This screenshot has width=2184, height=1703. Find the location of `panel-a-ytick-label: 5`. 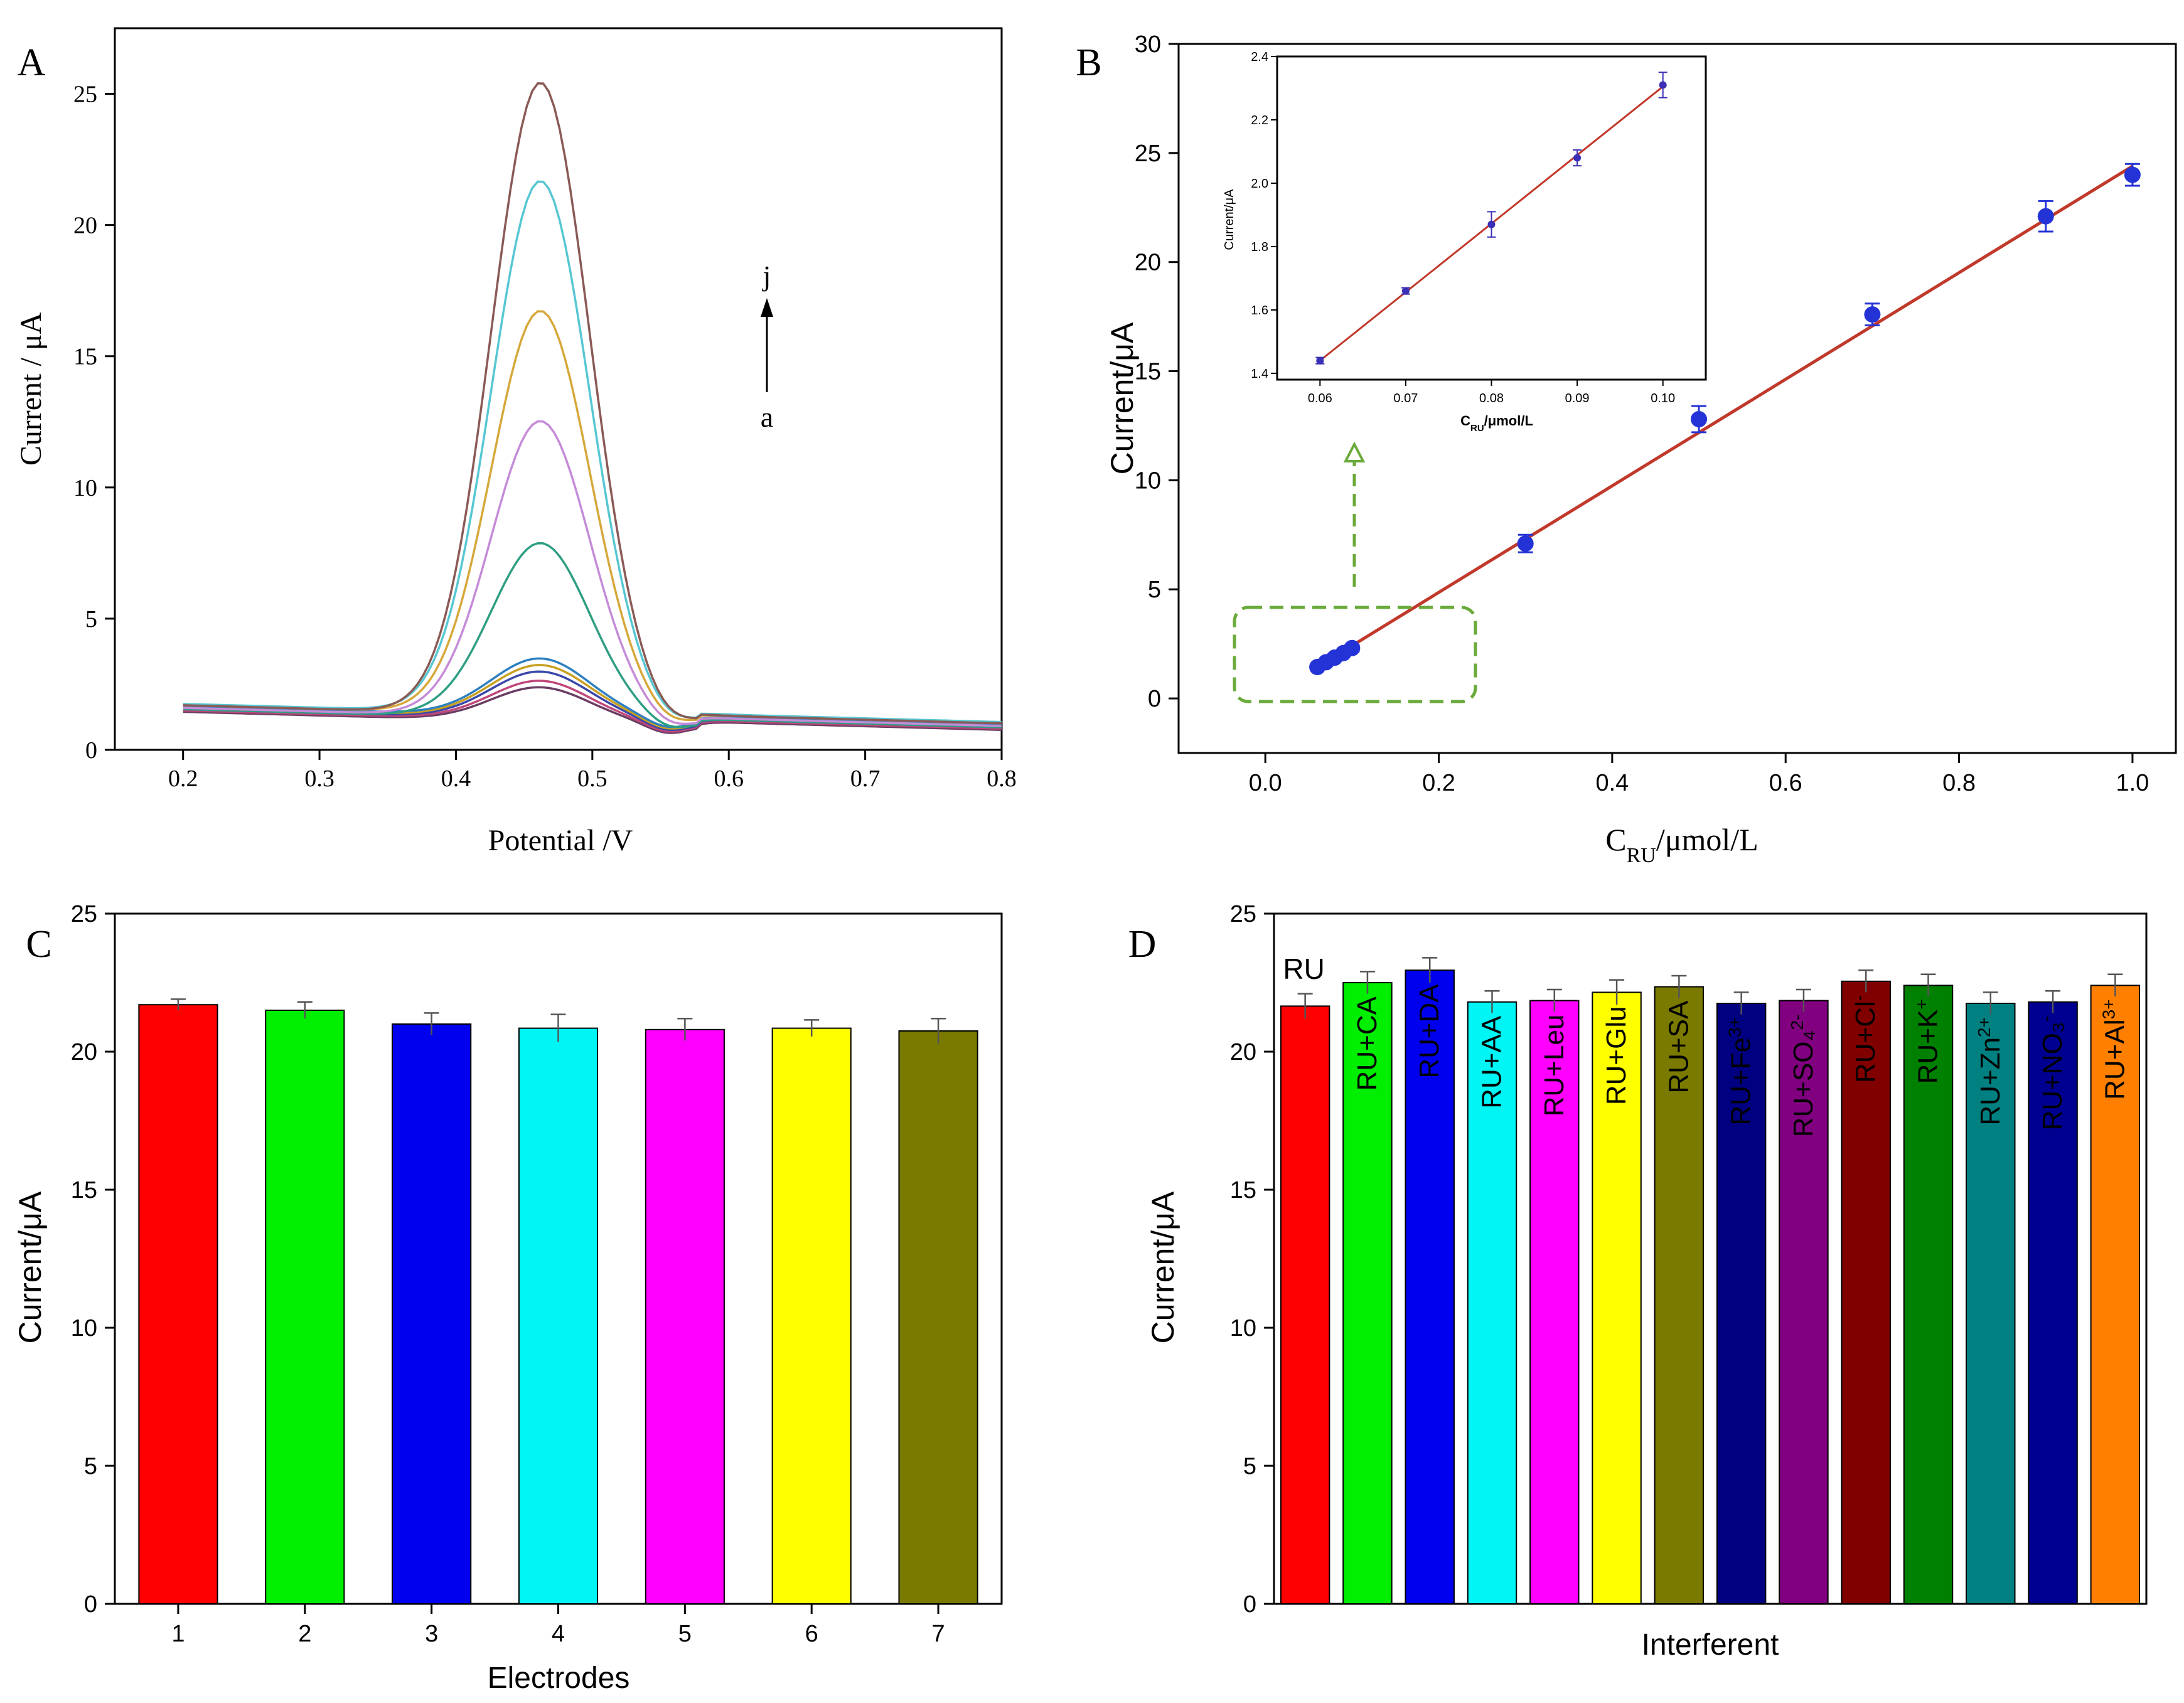

panel-a-ytick-label: 5 is located at coordinates (91, 619).